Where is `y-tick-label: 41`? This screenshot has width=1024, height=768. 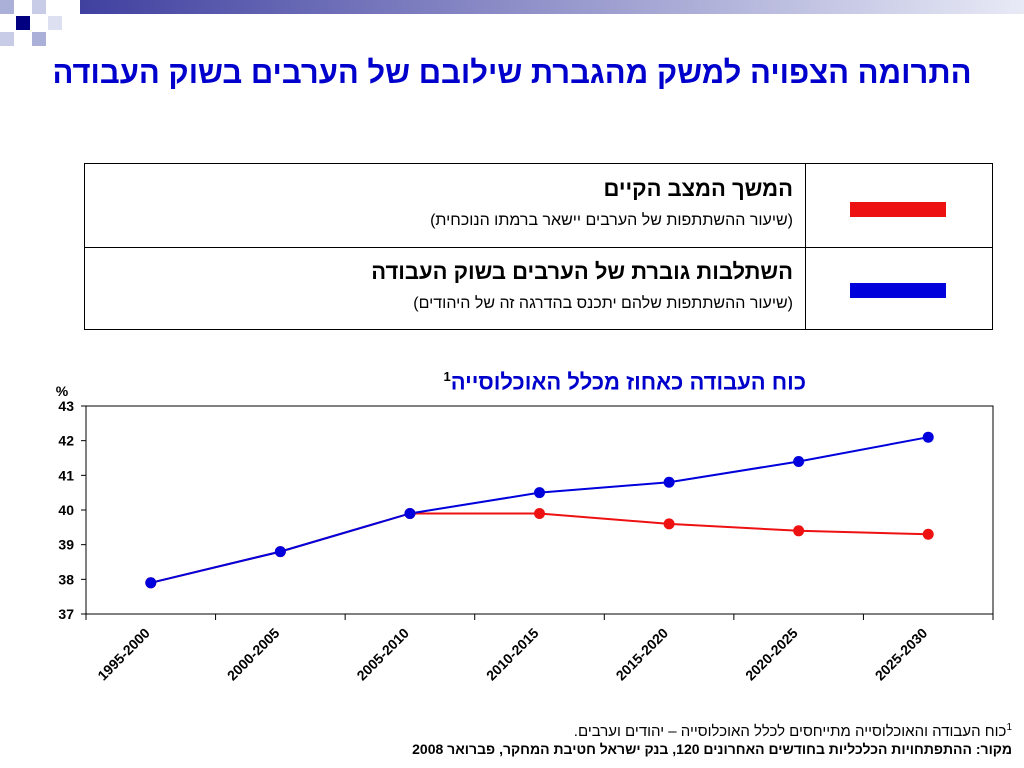 y-tick-label: 41 is located at coordinates (66, 475).